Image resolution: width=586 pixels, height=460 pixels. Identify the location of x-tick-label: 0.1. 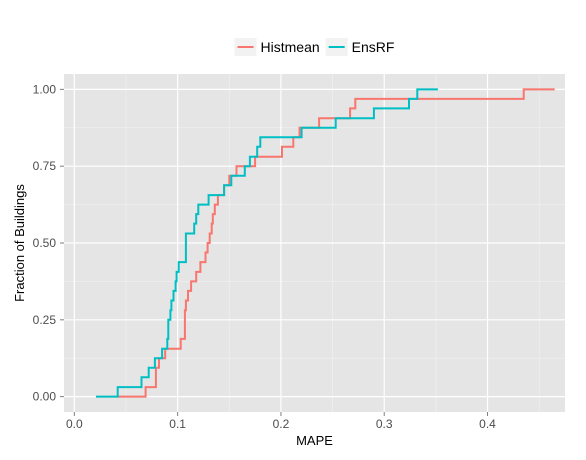
(177, 424).